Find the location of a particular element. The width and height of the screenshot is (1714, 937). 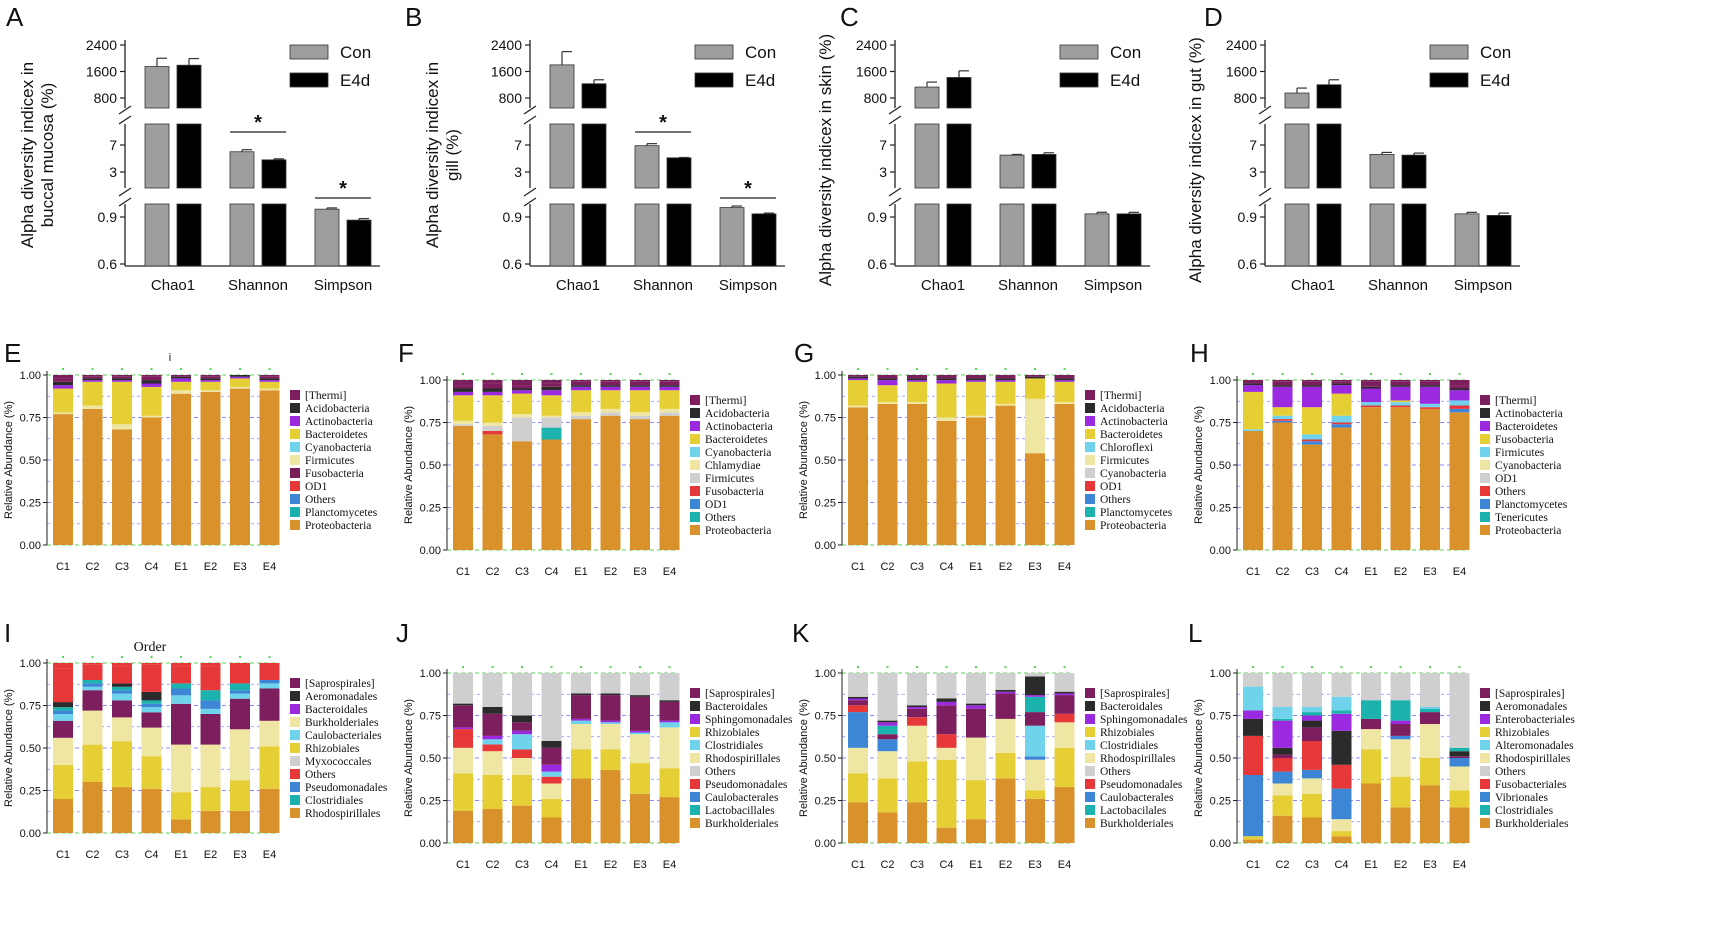

x-category-label: Chao1 is located at coordinates (578, 285).